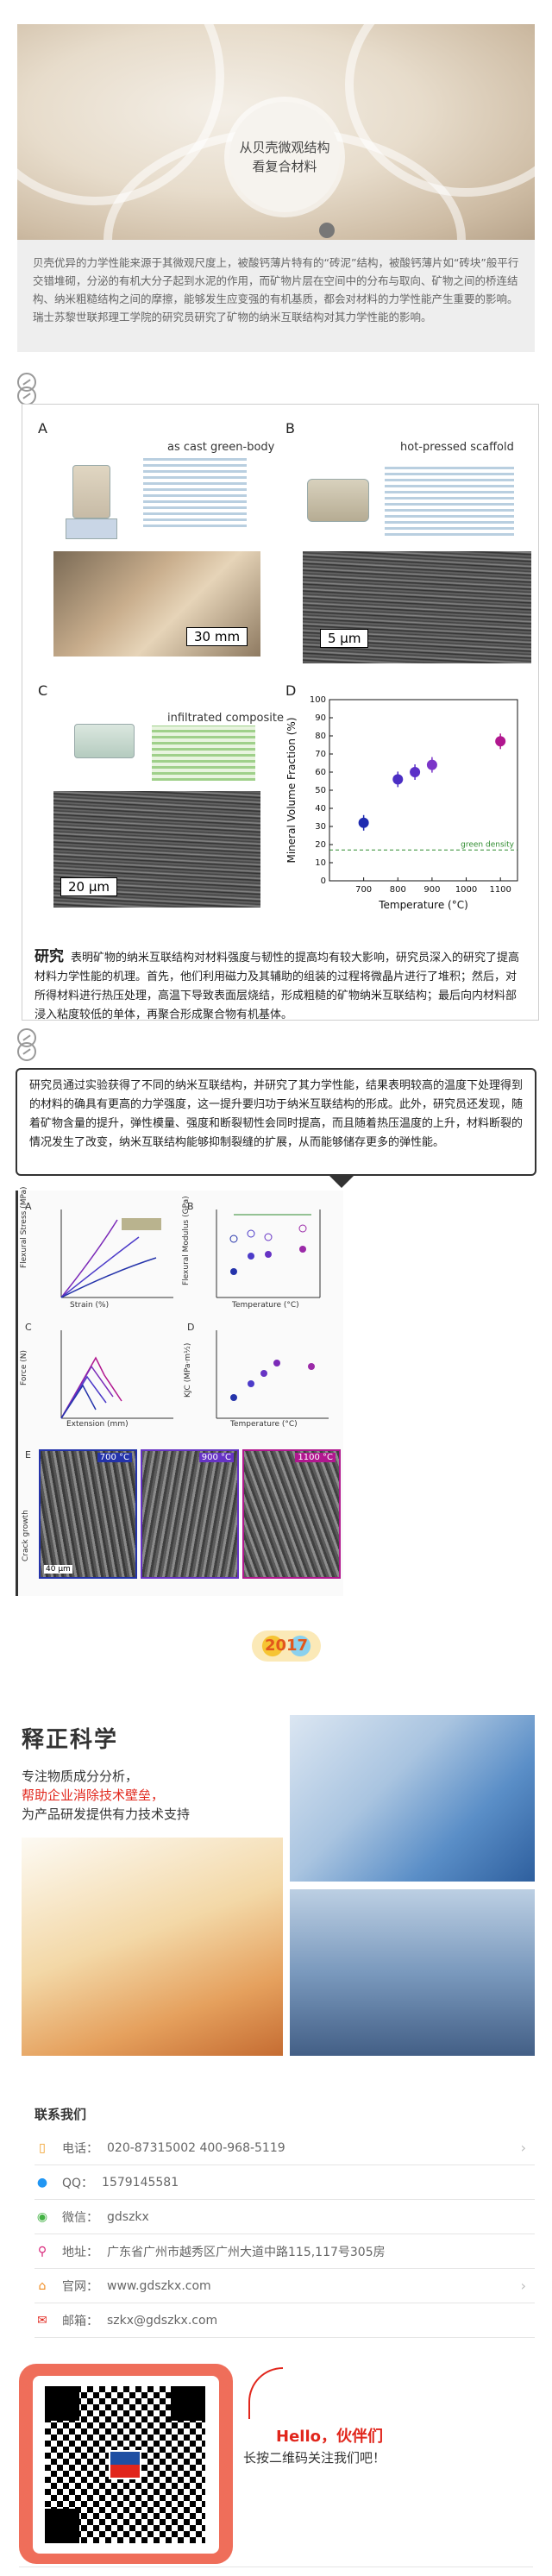 The image size is (552, 2576). I want to click on crack-1100-label: 1100 °C, so click(315, 1457).